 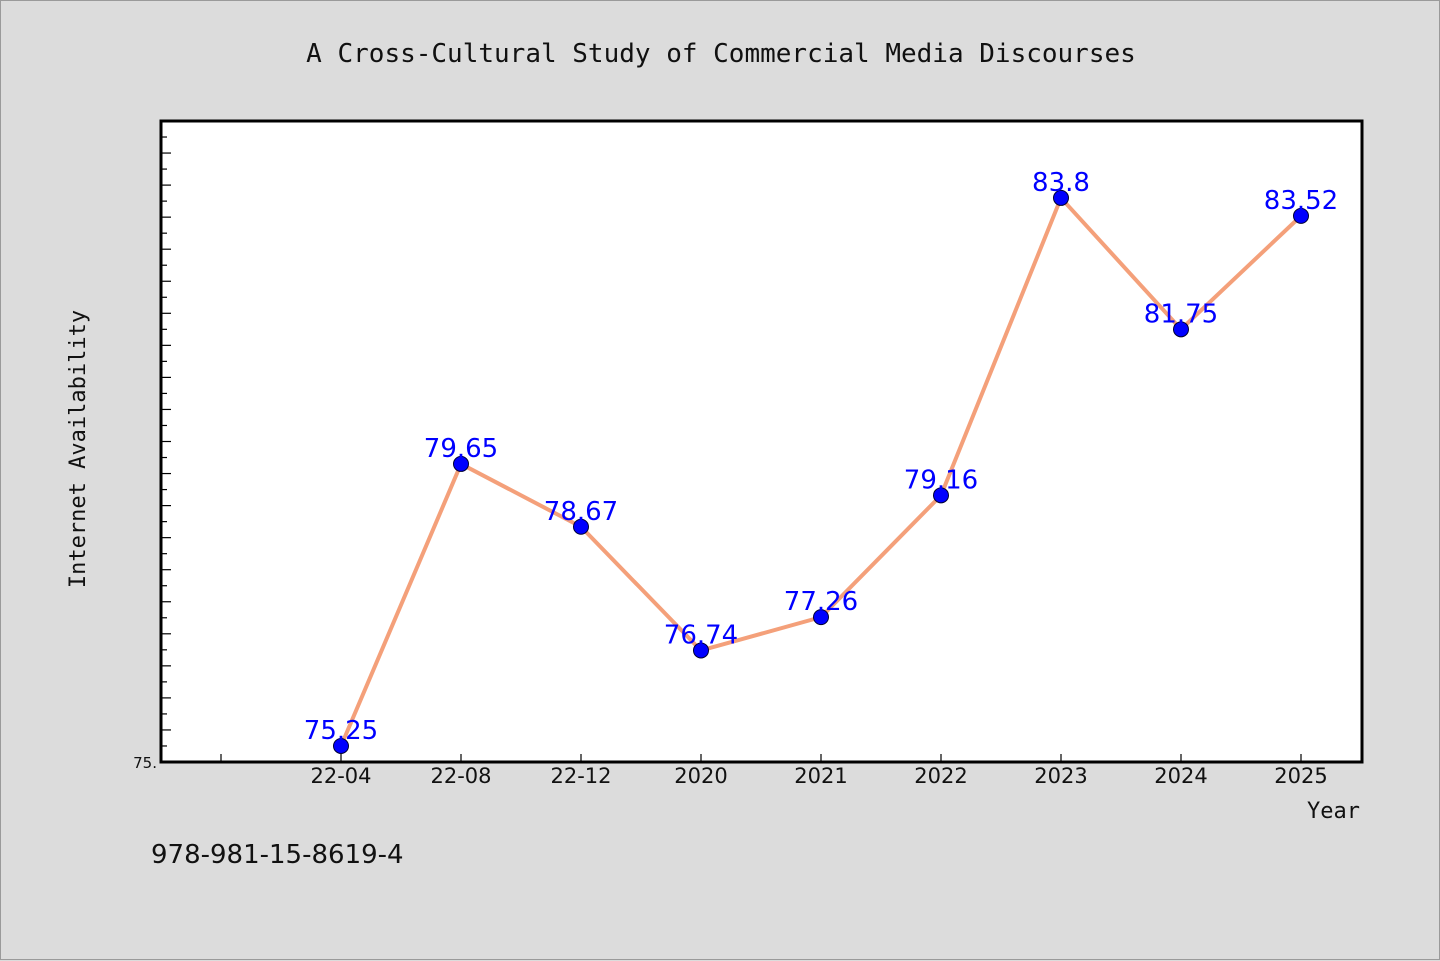 What do you see at coordinates (941, 480) in the screenshot?
I see `data-label: 79.16` at bounding box center [941, 480].